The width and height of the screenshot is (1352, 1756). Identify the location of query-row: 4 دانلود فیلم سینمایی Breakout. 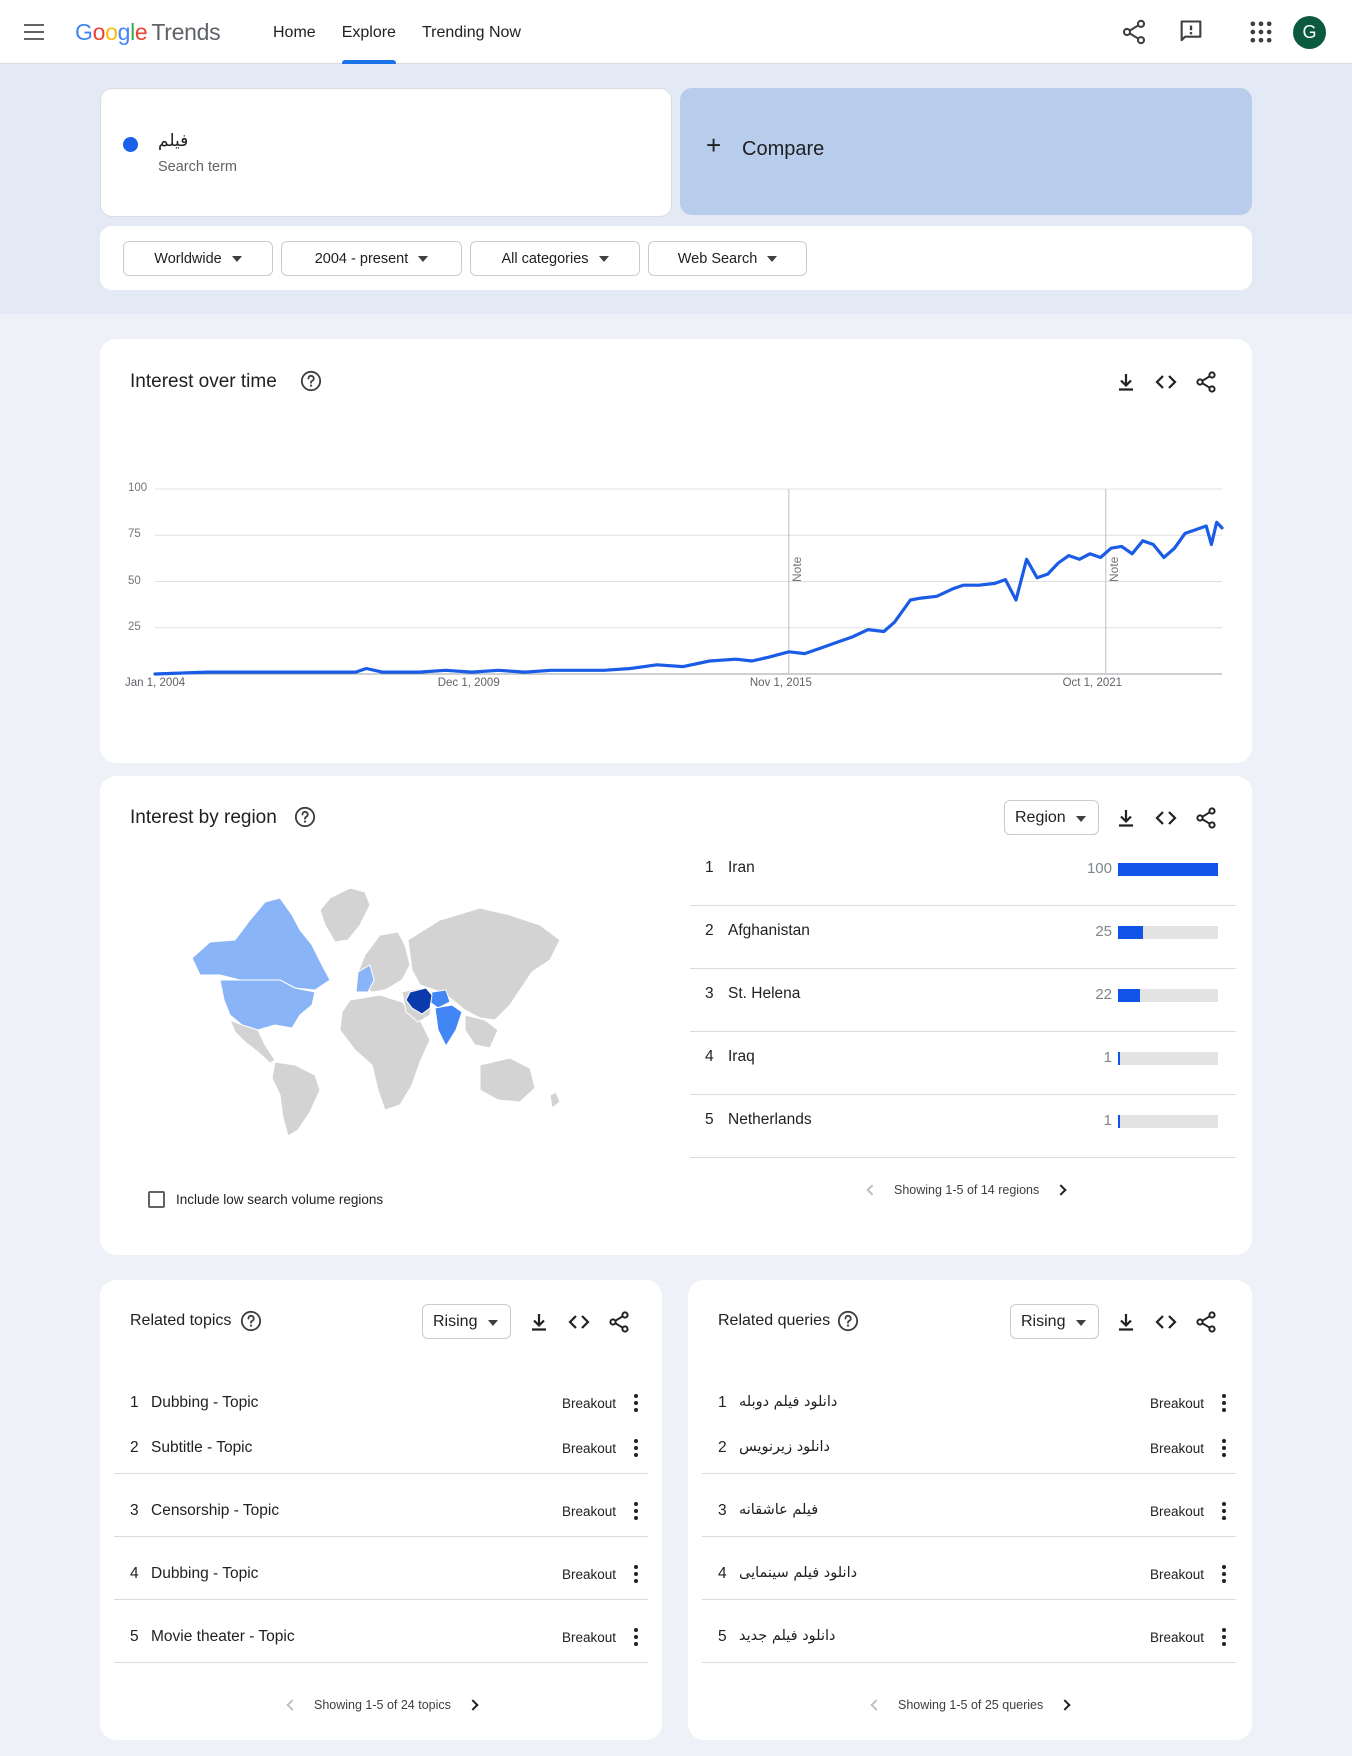
(977, 1580).